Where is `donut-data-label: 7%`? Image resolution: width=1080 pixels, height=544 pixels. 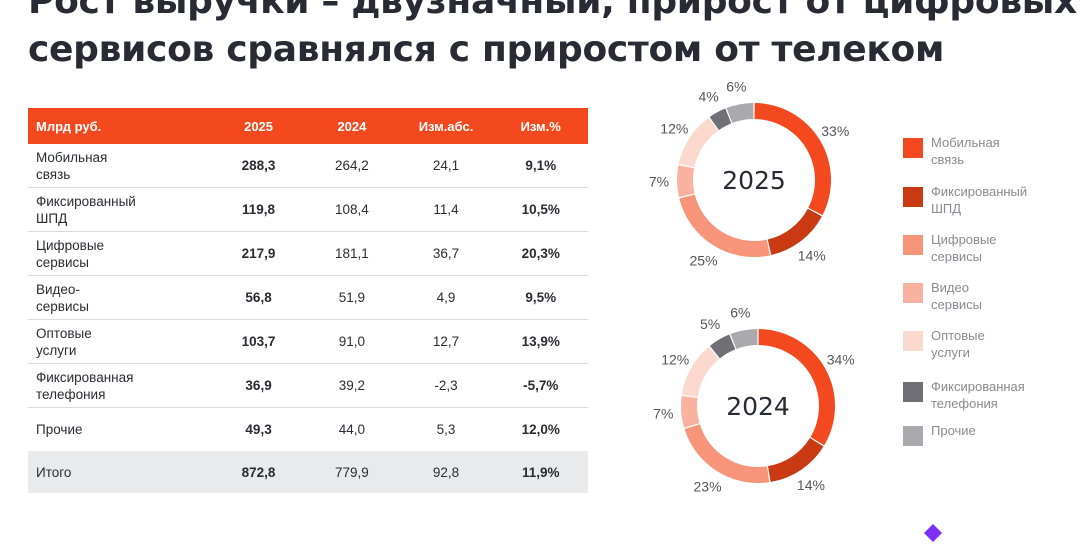 donut-data-label: 7% is located at coordinates (659, 181).